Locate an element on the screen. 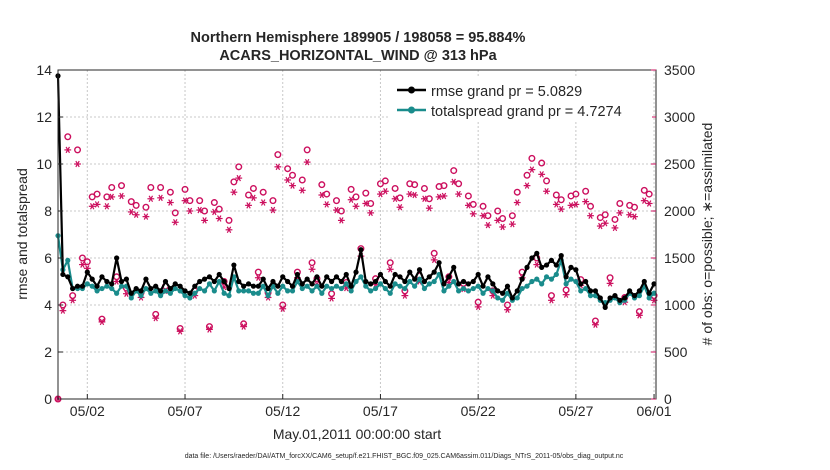  y-right-tick-label: 500 is located at coordinates (676, 352).